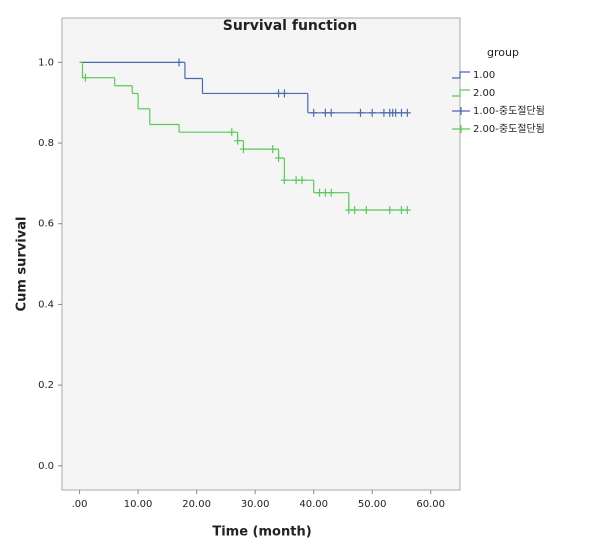 This screenshot has height=559, width=601. What do you see at coordinates (372, 504) in the screenshot?
I see `x-tick-label: 50.00` at bounding box center [372, 504].